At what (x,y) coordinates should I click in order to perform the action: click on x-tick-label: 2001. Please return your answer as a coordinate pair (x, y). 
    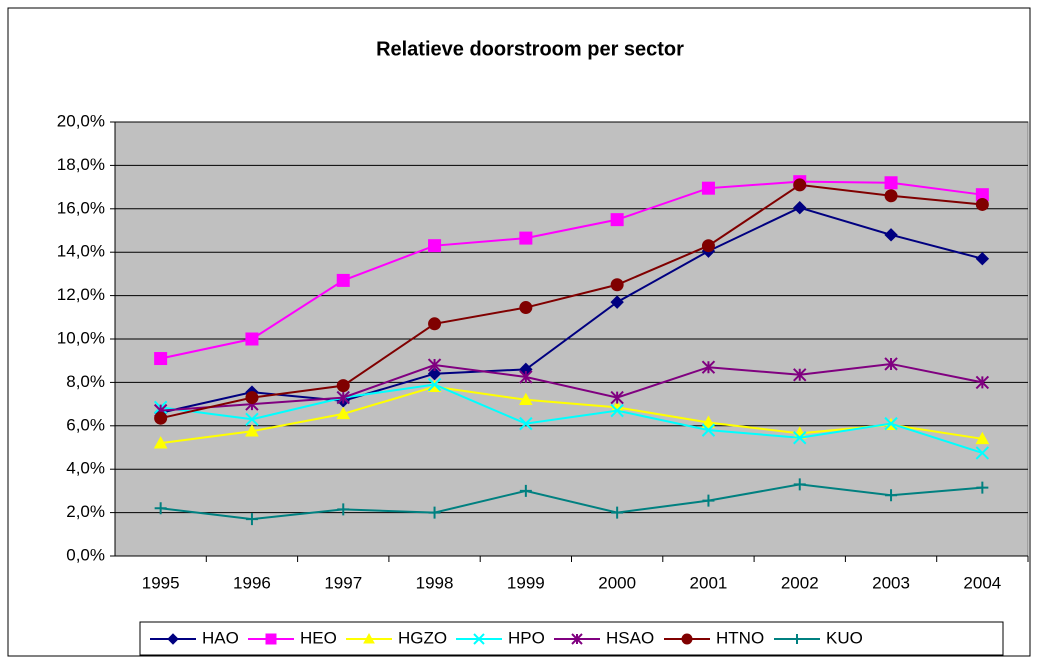
    Looking at the image, I should click on (709, 582).